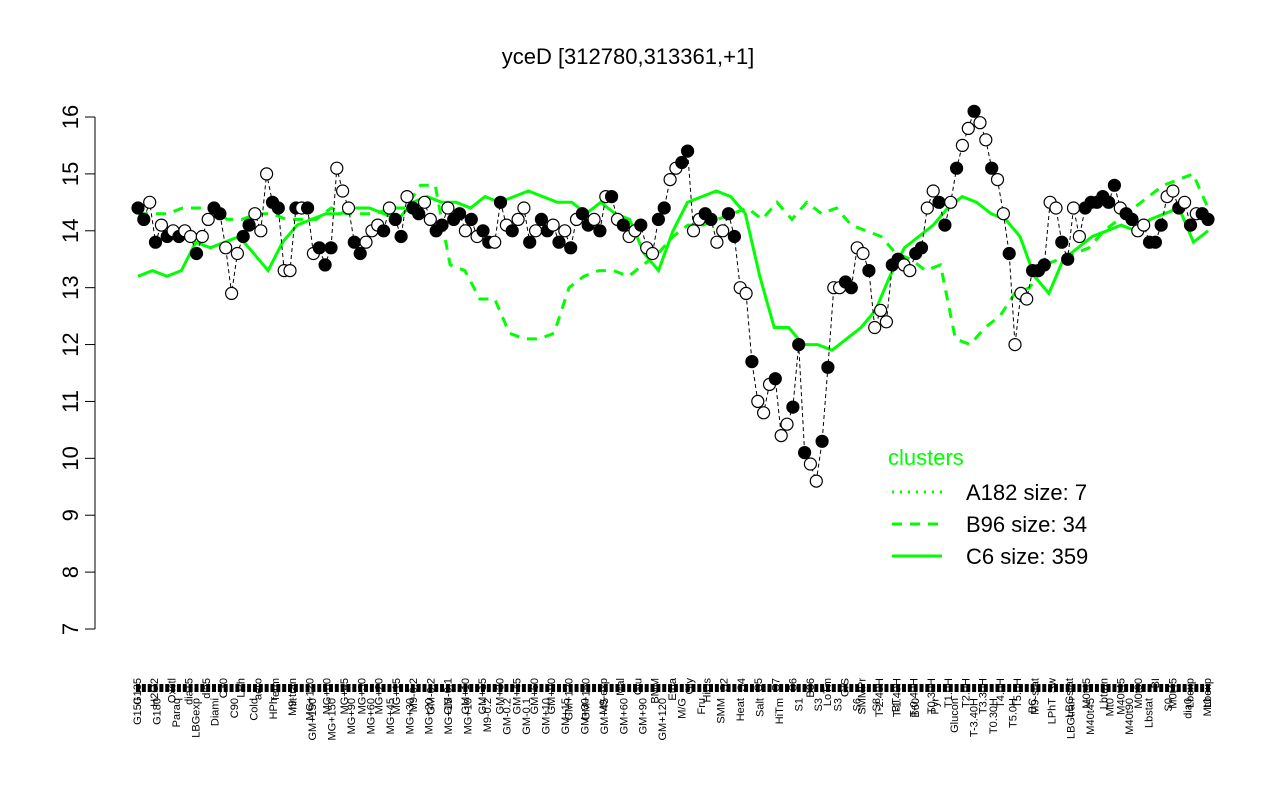  What do you see at coordinates (430, 716) in the screenshot?
I see `x-tick-label: MG+20` at bounding box center [430, 716].